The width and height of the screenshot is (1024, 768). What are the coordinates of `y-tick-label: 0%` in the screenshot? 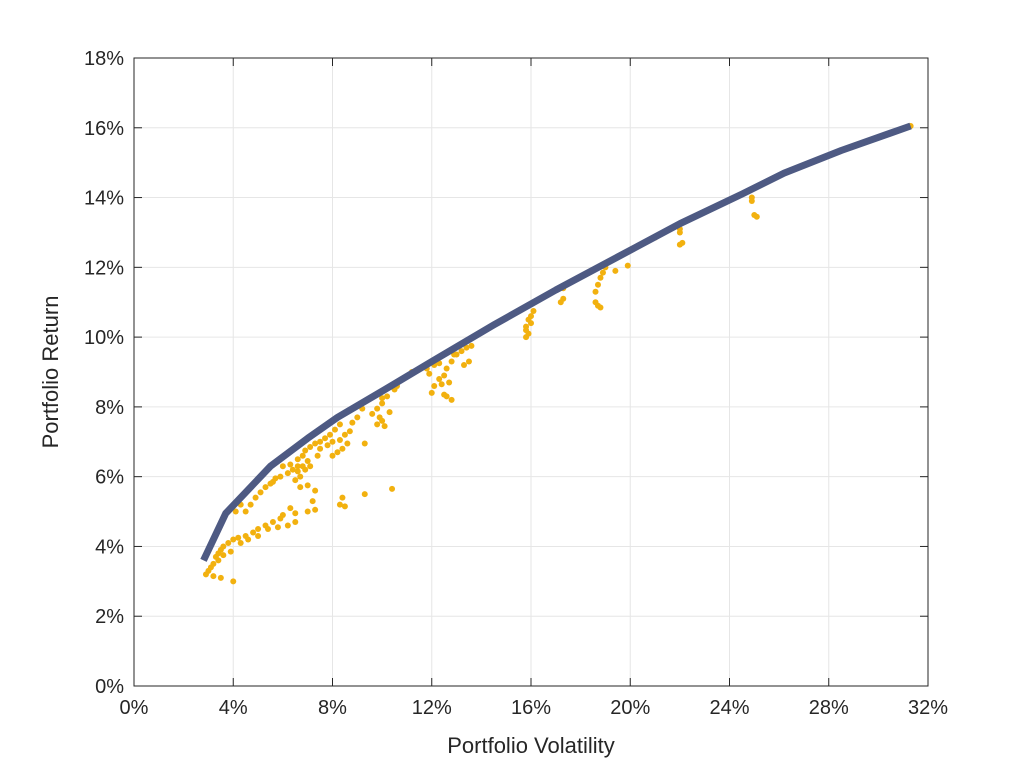 It's located at (109, 687).